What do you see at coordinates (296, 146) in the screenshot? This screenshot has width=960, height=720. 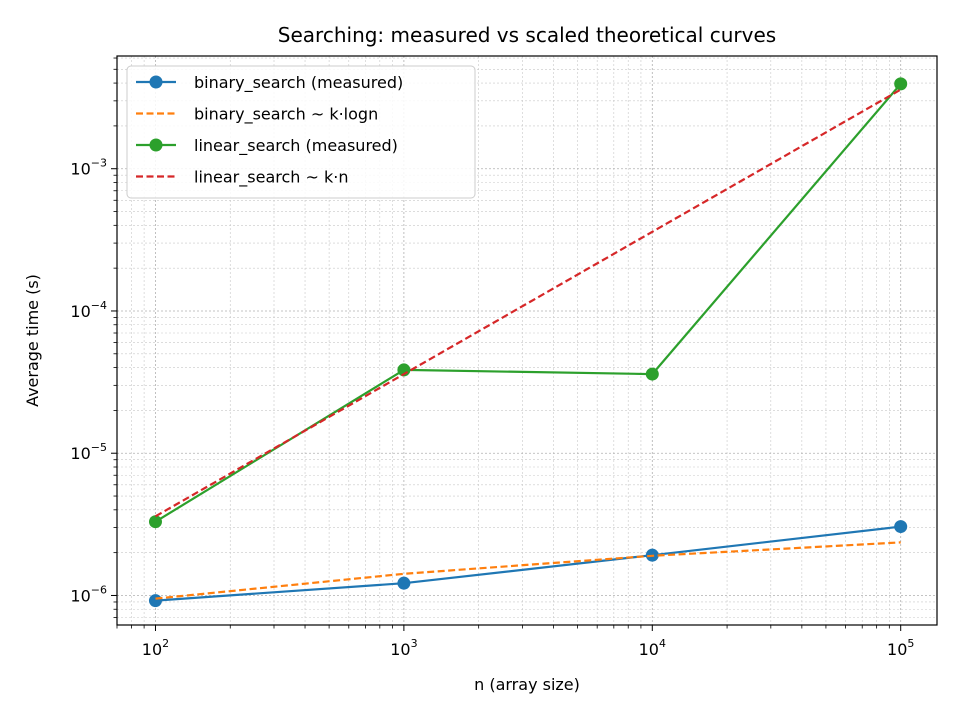 I see `legend-label-2: linear_search (measured)` at bounding box center [296, 146].